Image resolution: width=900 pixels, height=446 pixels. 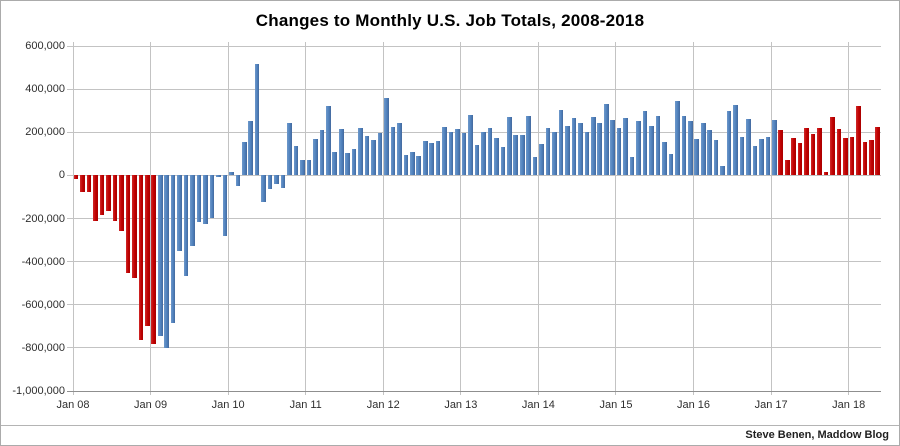 I want to click on x-axis-tick-label: Jan 08, so click(x=73, y=405).